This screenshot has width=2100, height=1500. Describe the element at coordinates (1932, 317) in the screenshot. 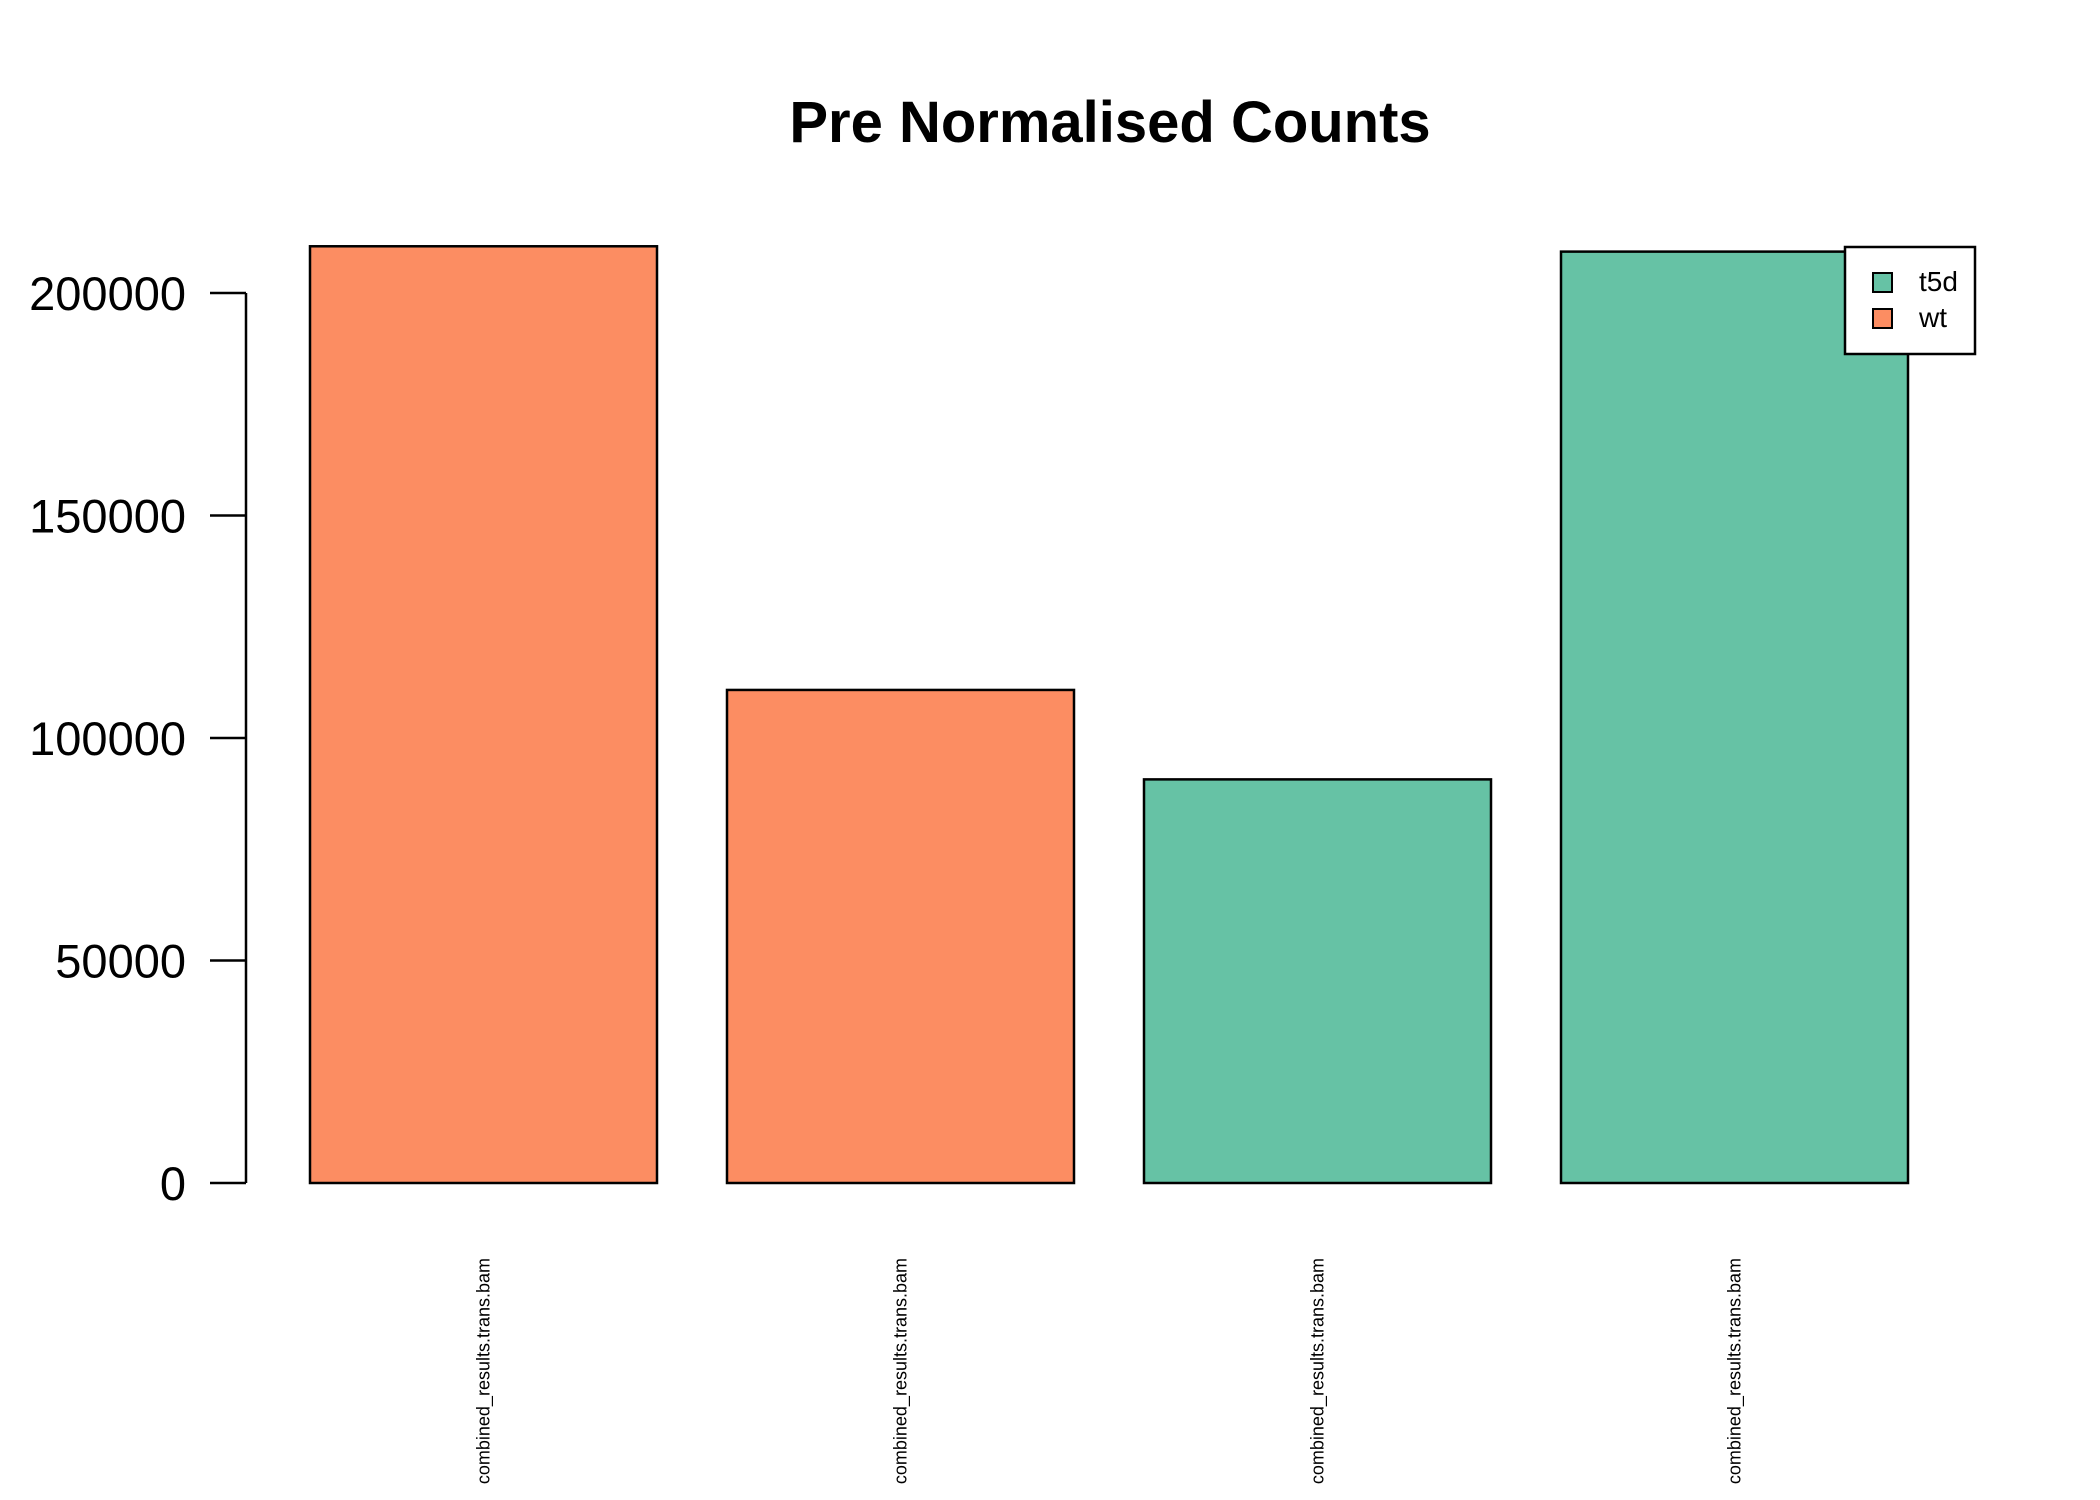

I see `legend-label-wt: wt` at that location.